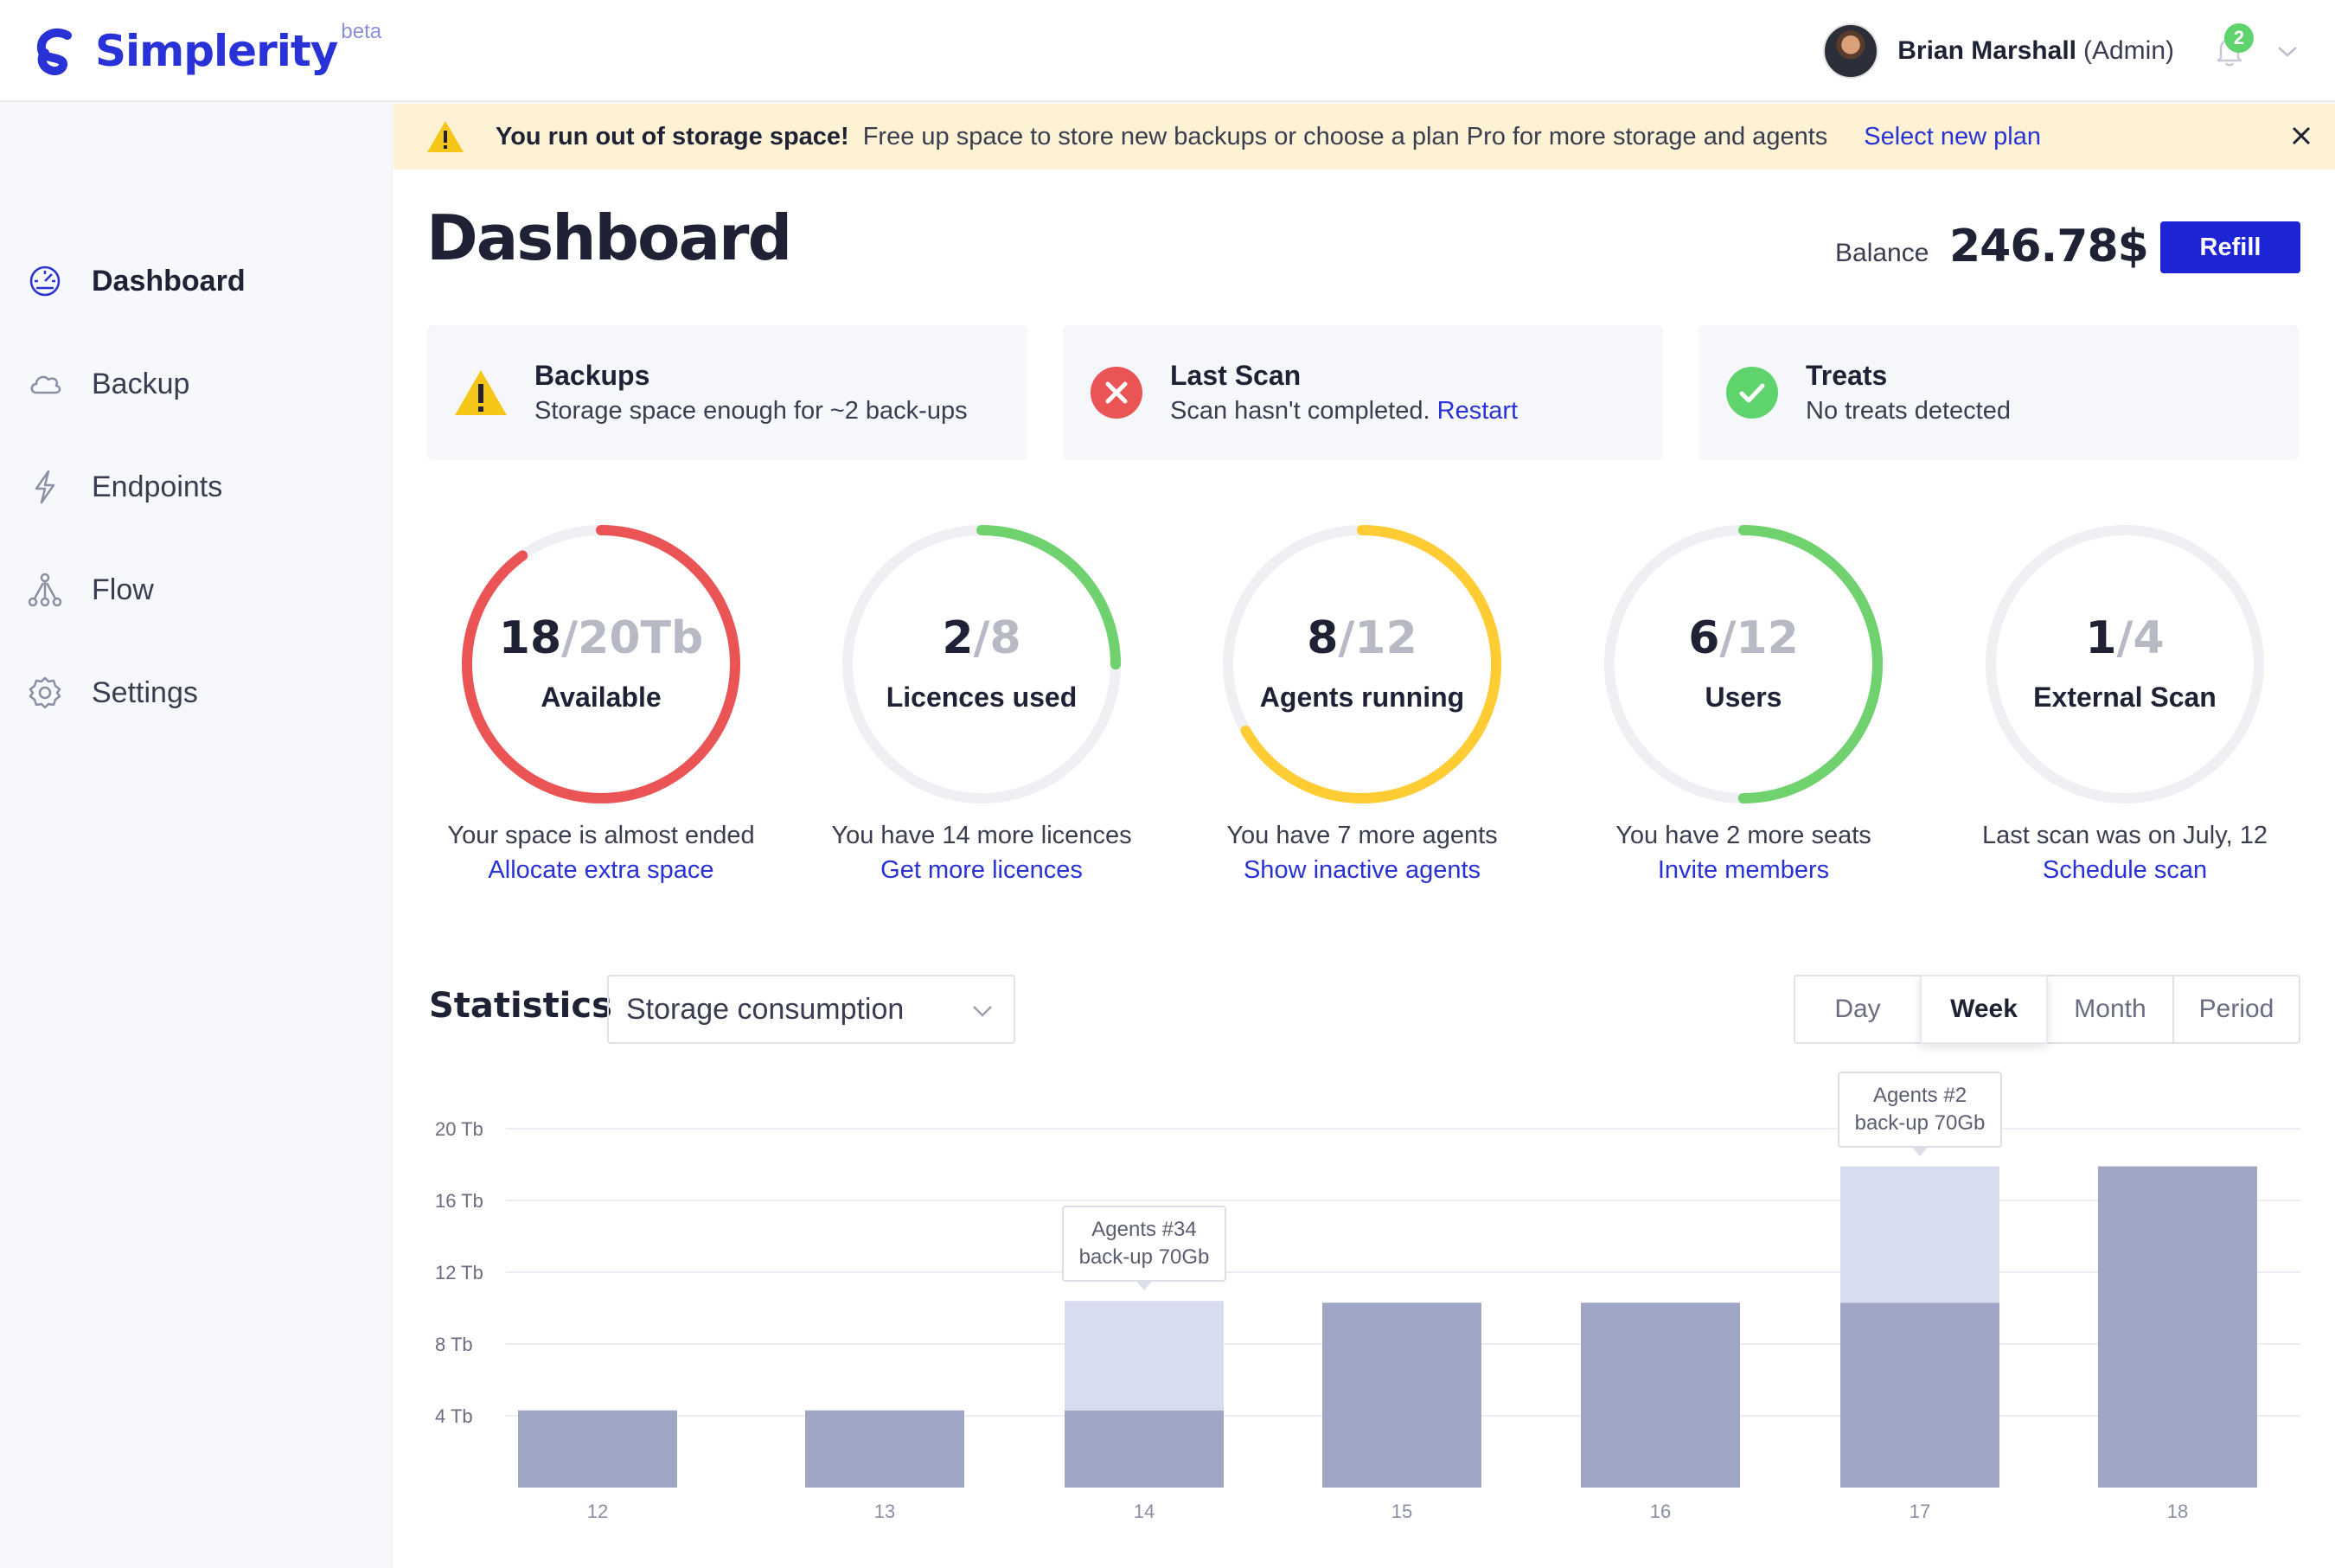 This screenshot has width=2335, height=1568. Describe the element at coordinates (1858, 1009) in the screenshot. I see `period-day: Day` at that location.